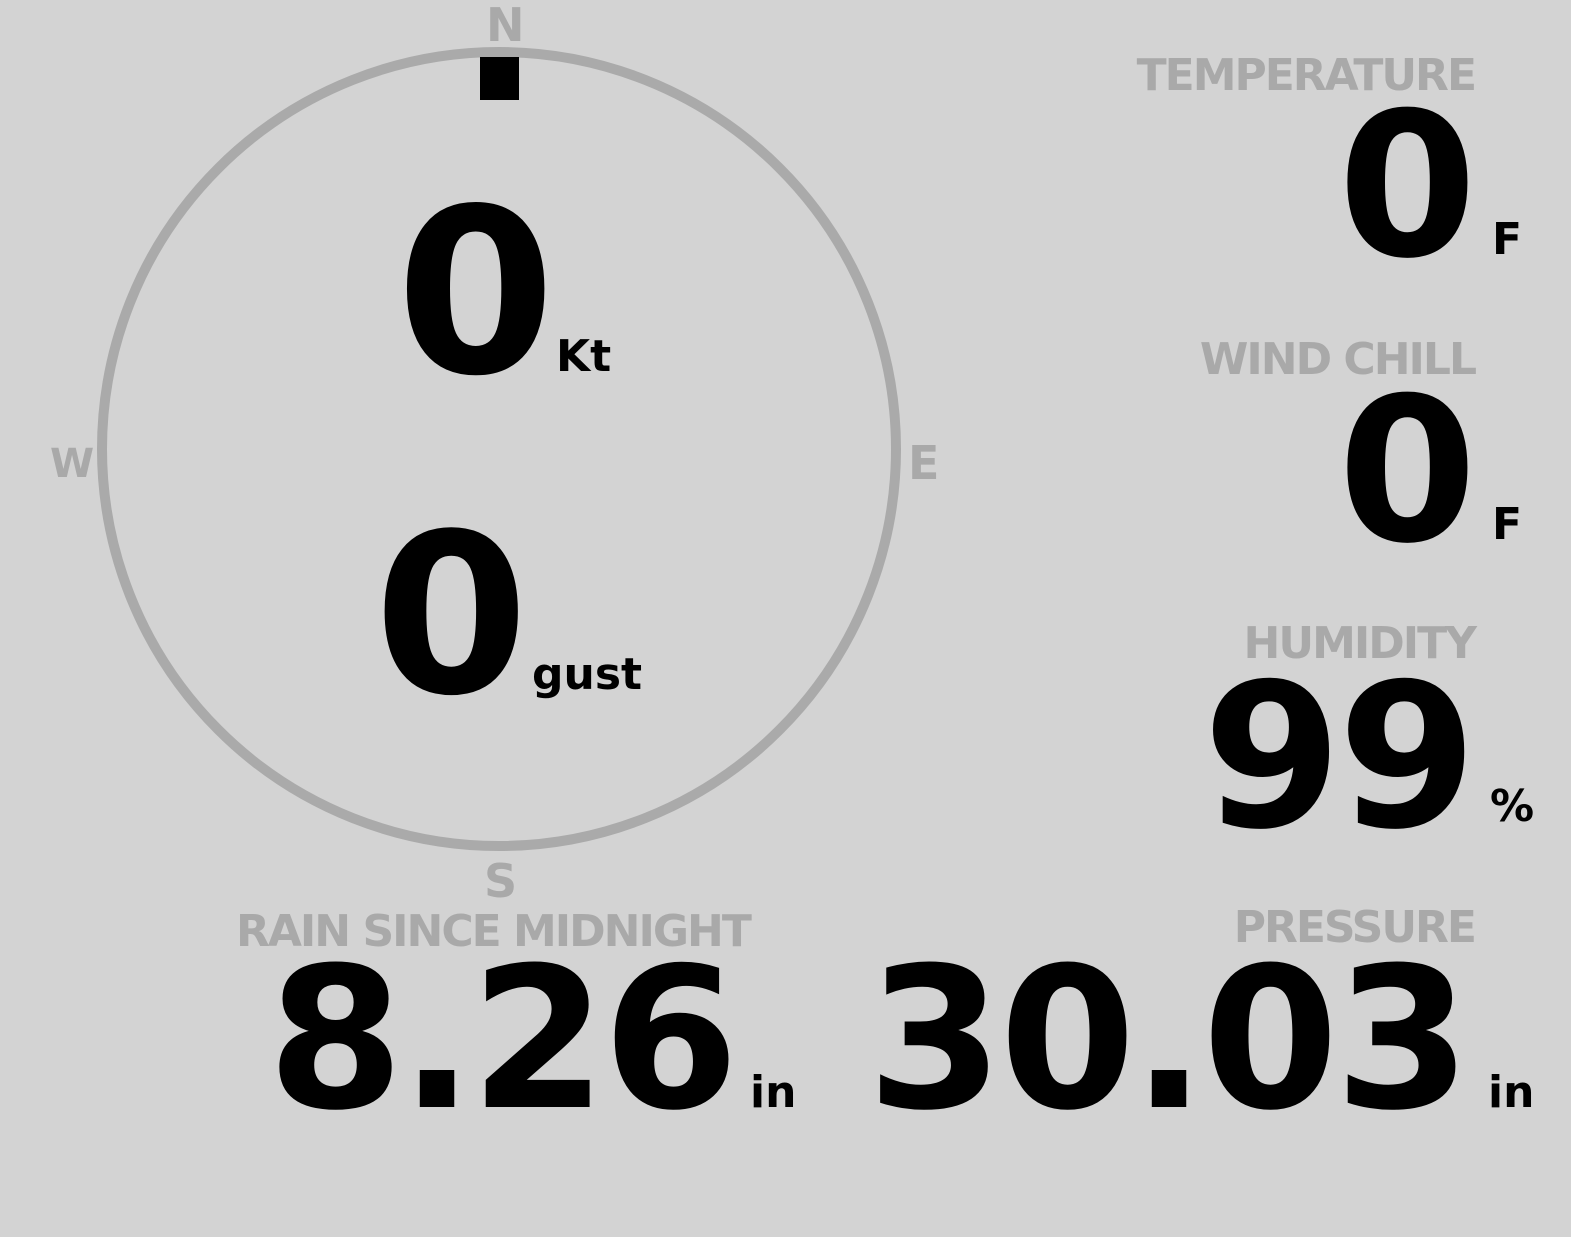  I want to click on compass-east: E, so click(924, 463).